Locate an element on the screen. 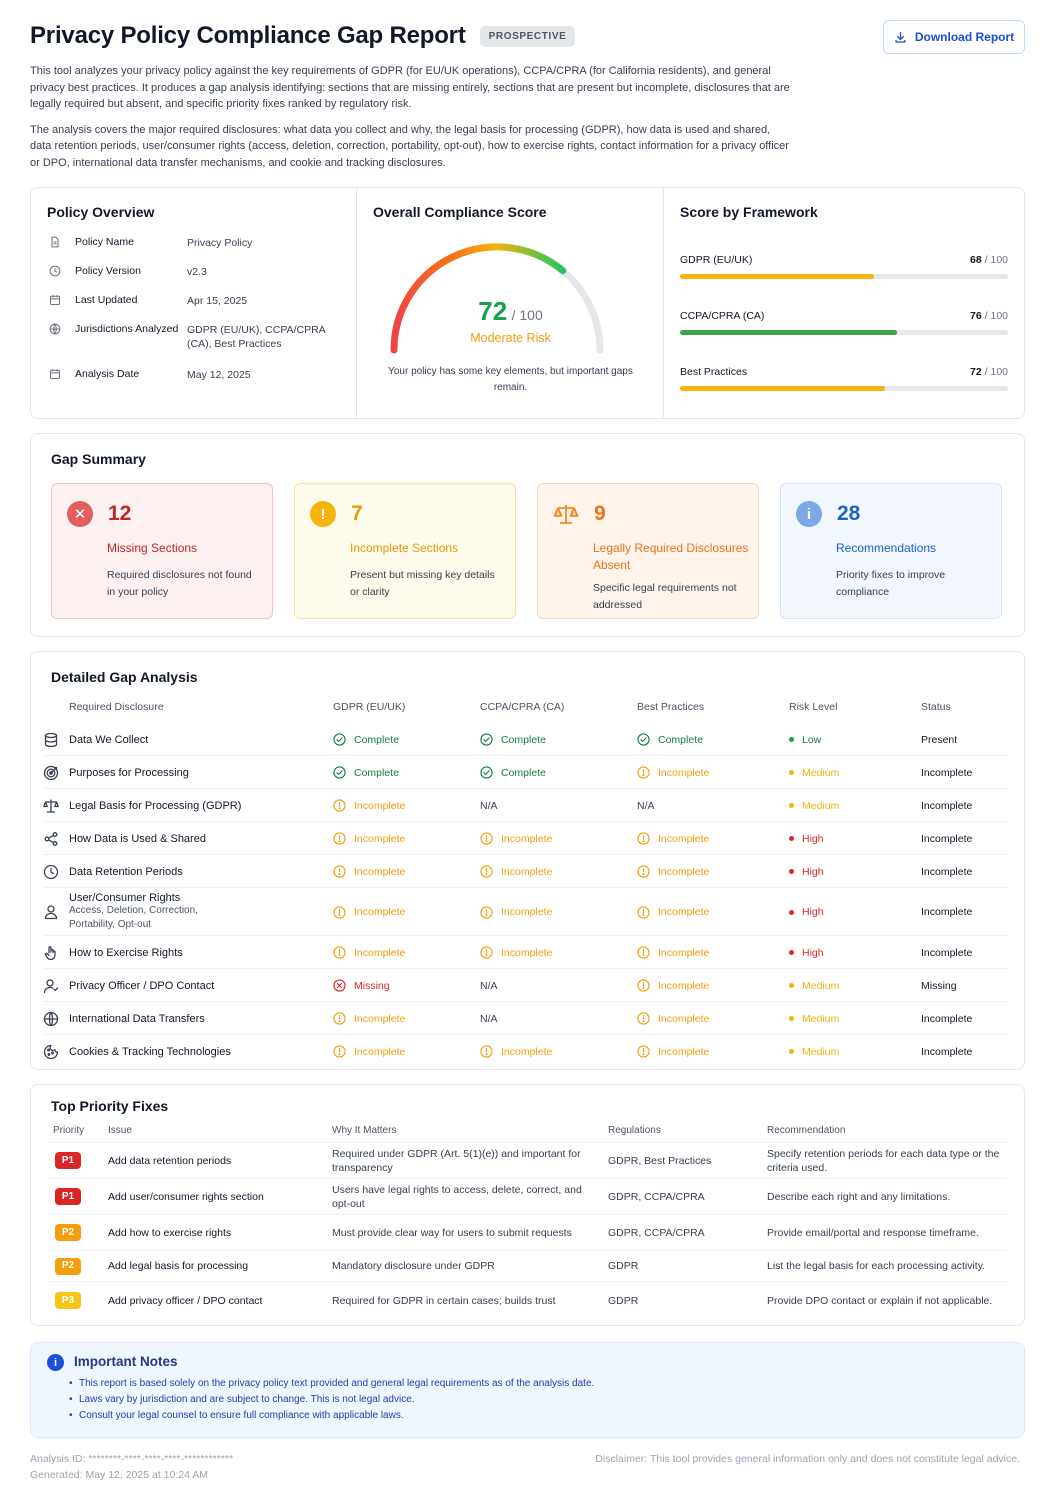  disclosure-name: Cookies & Tracking Technologies is located at coordinates (150, 1051).